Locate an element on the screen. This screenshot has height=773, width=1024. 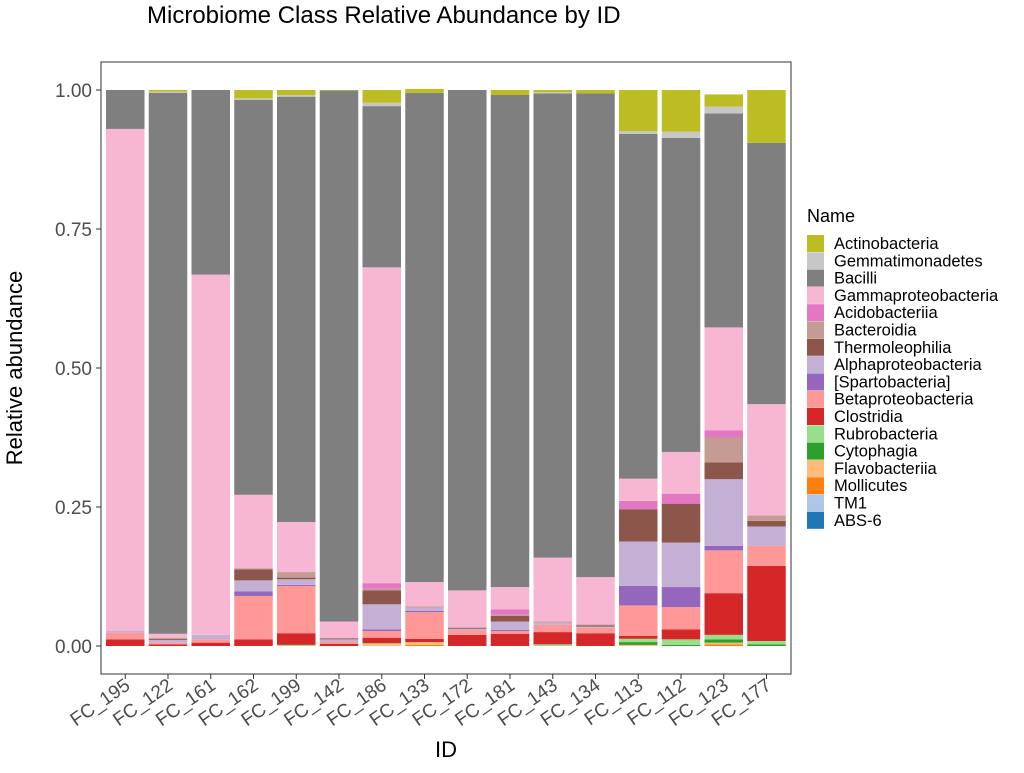
legend-item: Acidobacteriia is located at coordinates (872, 313).